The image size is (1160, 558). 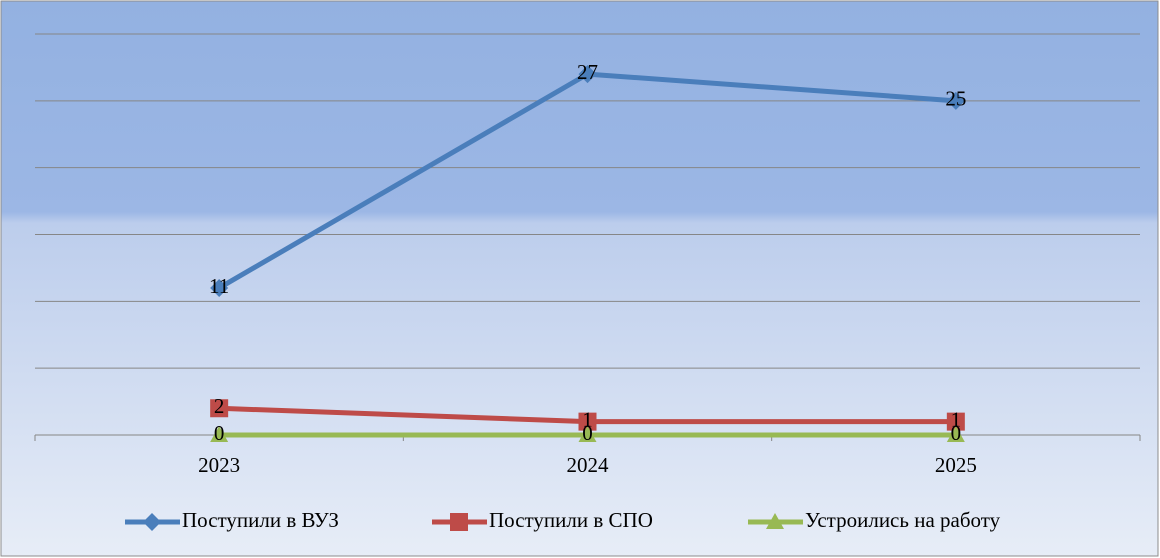 I want to click on data-label: 25, so click(x=955, y=99).